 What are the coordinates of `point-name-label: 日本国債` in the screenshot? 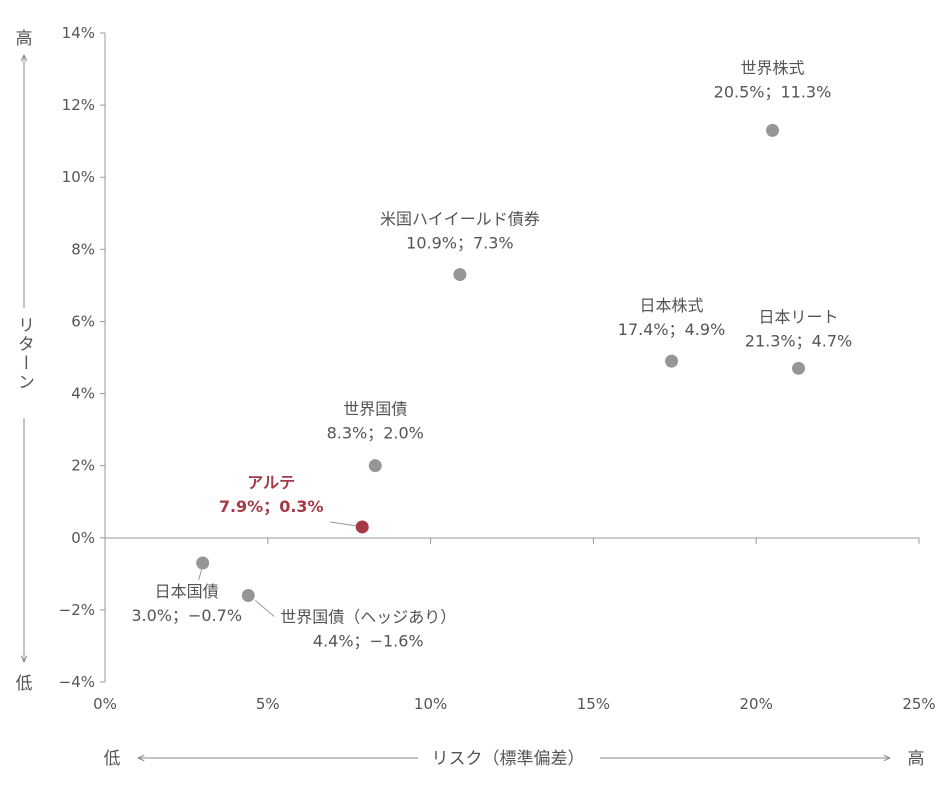 It's located at (187, 591).